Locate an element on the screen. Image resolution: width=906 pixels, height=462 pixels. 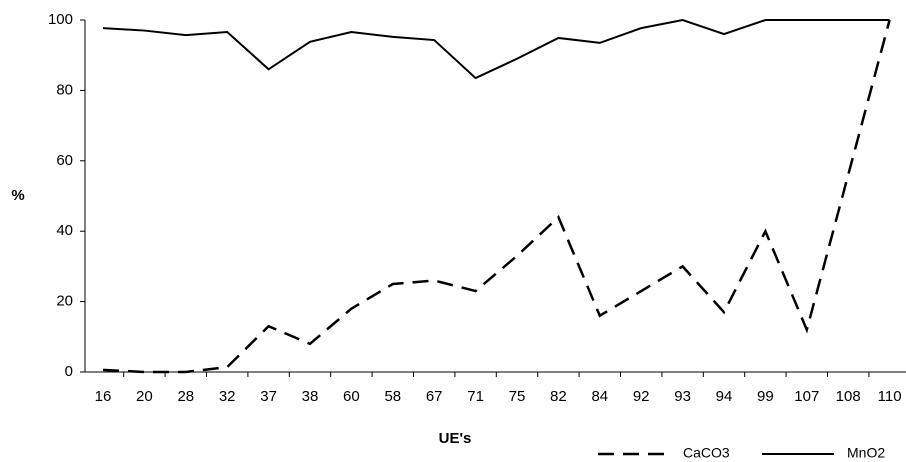
series-line is located at coordinates (496, 49).